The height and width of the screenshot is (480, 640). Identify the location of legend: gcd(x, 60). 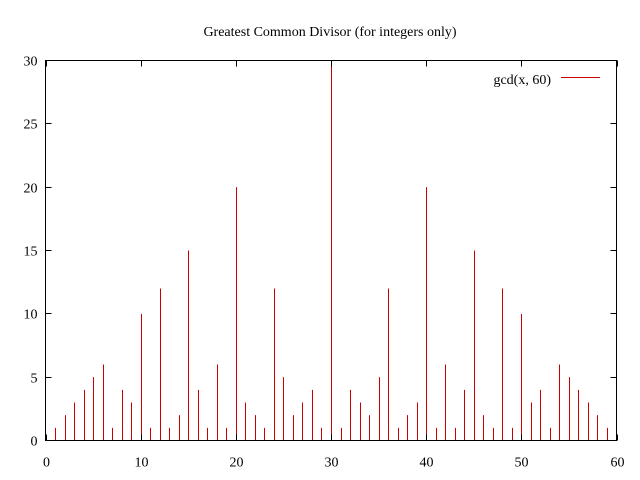
(546, 80).